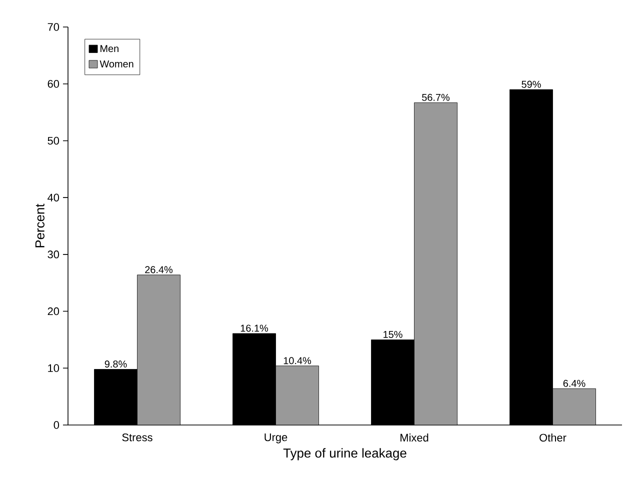  Describe the element at coordinates (54, 311) in the screenshot. I see `y-tick-label: 20` at that location.